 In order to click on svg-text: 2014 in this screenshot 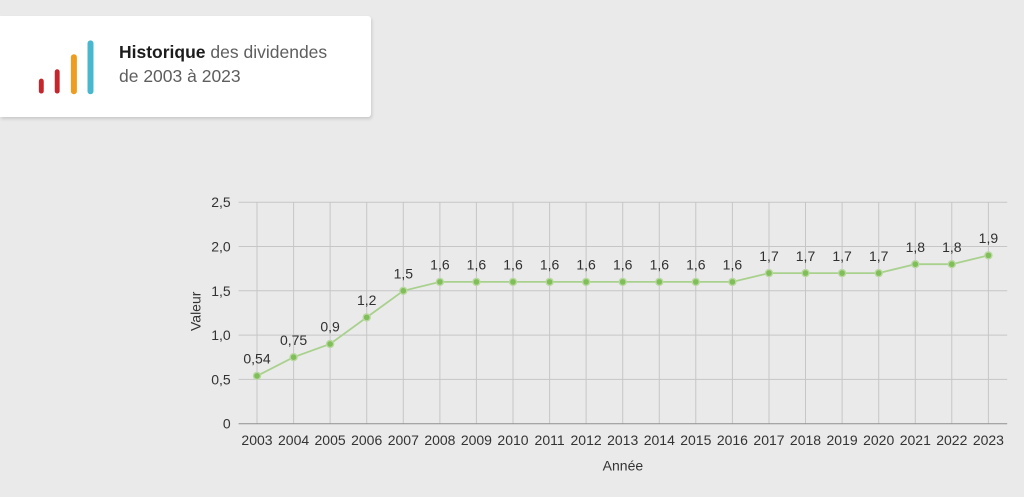, I will do `click(659, 440)`.